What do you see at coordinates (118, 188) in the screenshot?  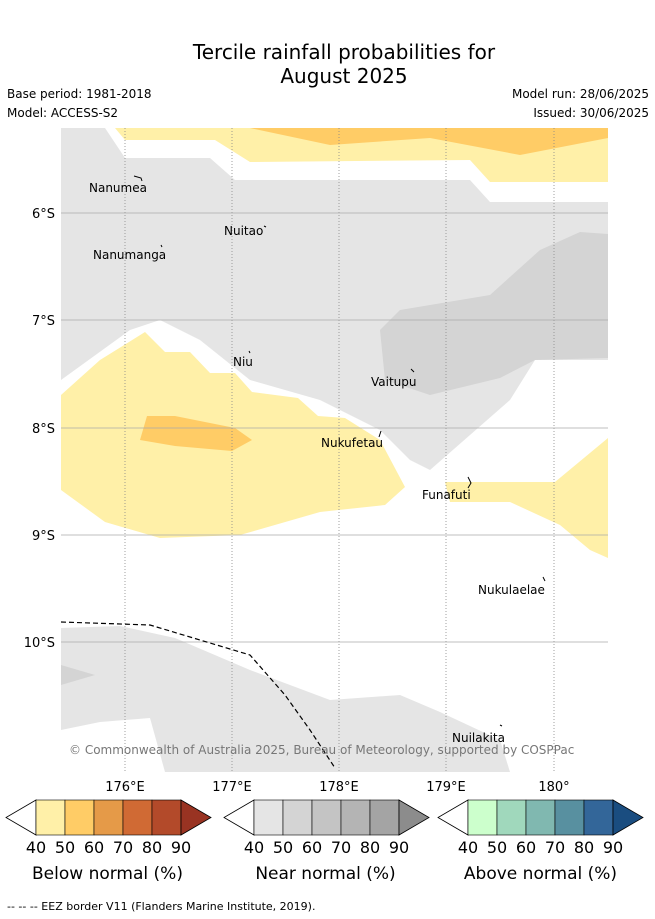 I see `place-label: Nanumea` at bounding box center [118, 188].